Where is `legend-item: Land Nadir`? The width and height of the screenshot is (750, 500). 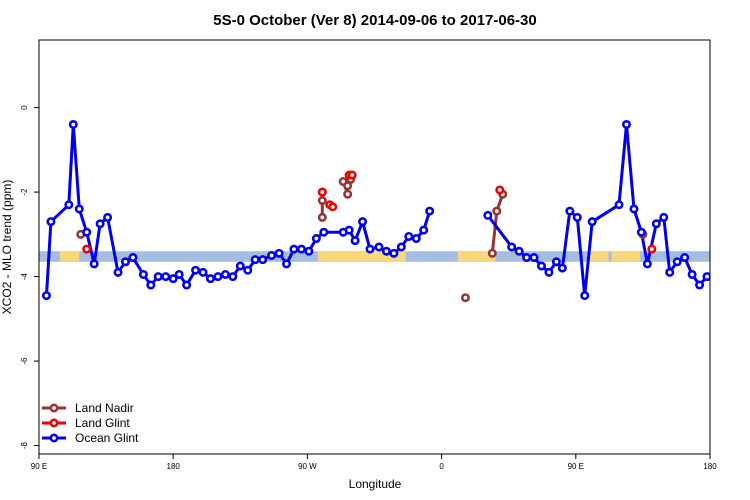 legend-item: Land Nadir is located at coordinates (88, 408).